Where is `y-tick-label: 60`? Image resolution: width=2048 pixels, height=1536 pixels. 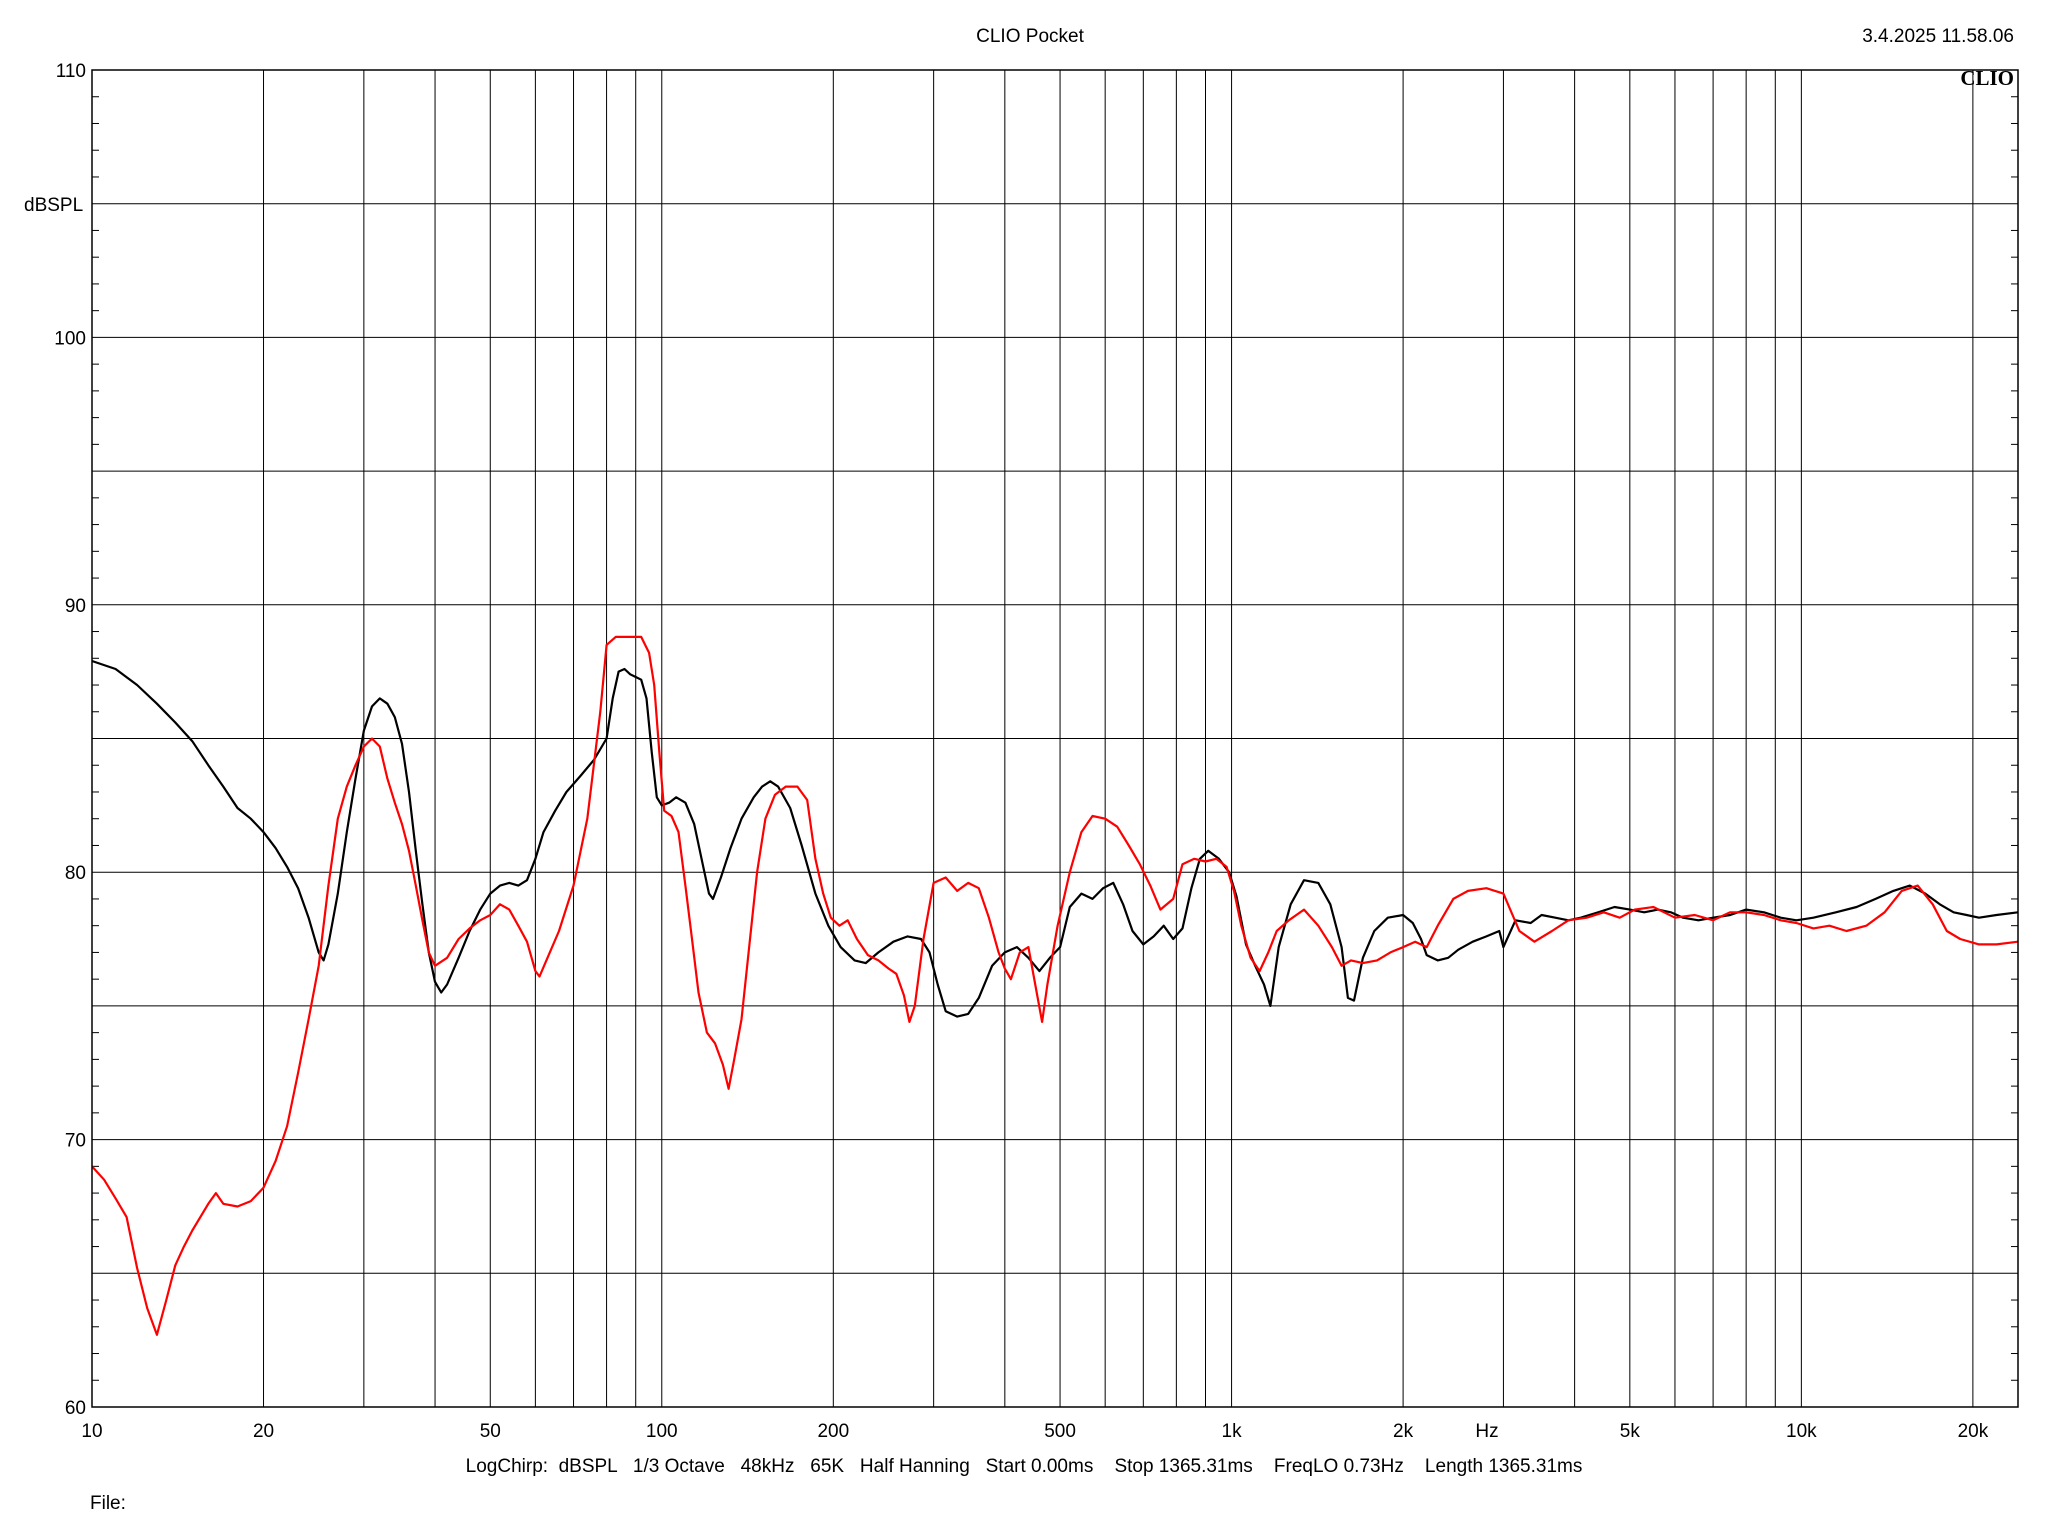
y-tick-label: 60 is located at coordinates (75, 1408).